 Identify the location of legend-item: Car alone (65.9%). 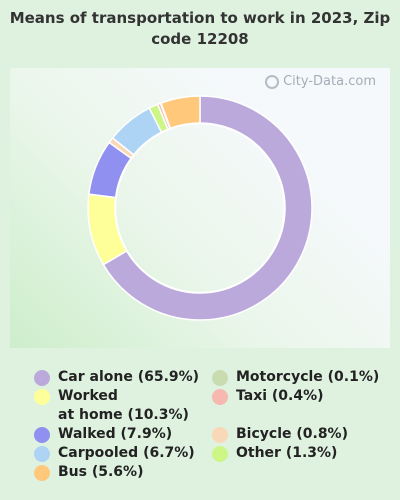
(116, 377).